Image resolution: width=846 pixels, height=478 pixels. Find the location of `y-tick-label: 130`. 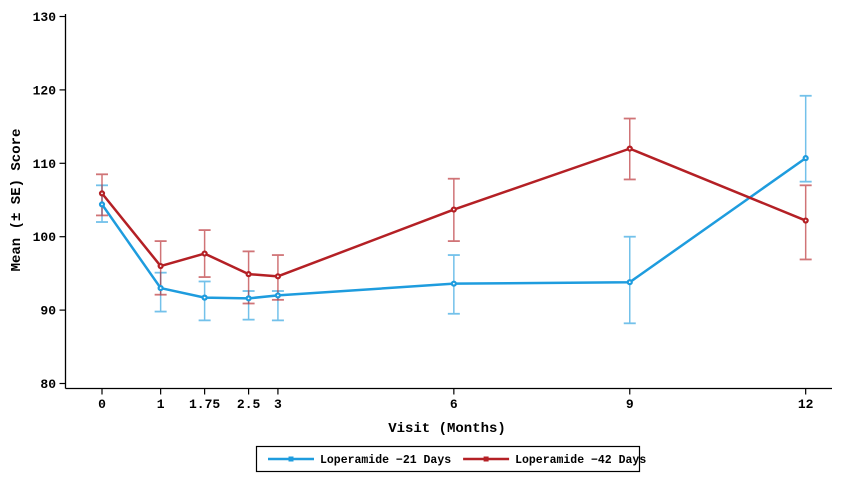

y-tick-label: 130 is located at coordinates (45, 17).